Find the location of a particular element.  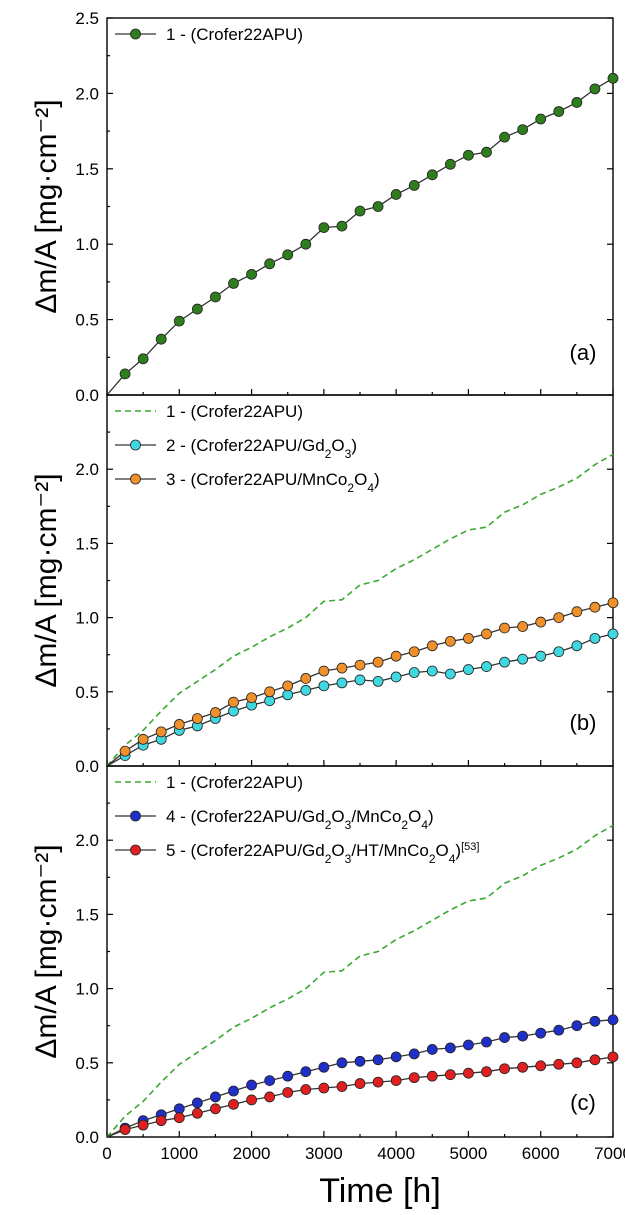

x-tick-label: 0 is located at coordinates (106, 1153).